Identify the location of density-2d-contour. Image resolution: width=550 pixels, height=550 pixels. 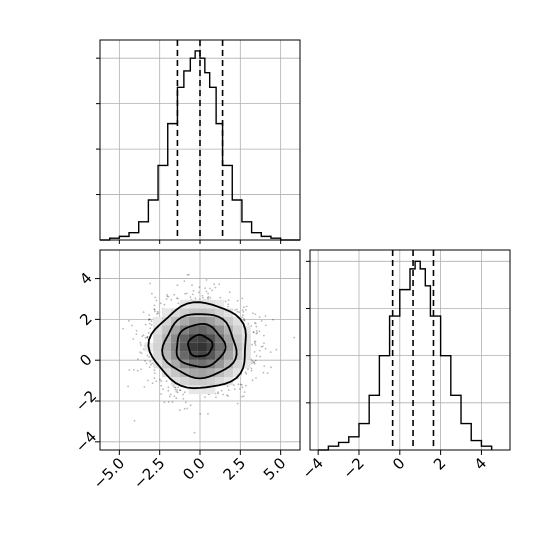
(200, 345).